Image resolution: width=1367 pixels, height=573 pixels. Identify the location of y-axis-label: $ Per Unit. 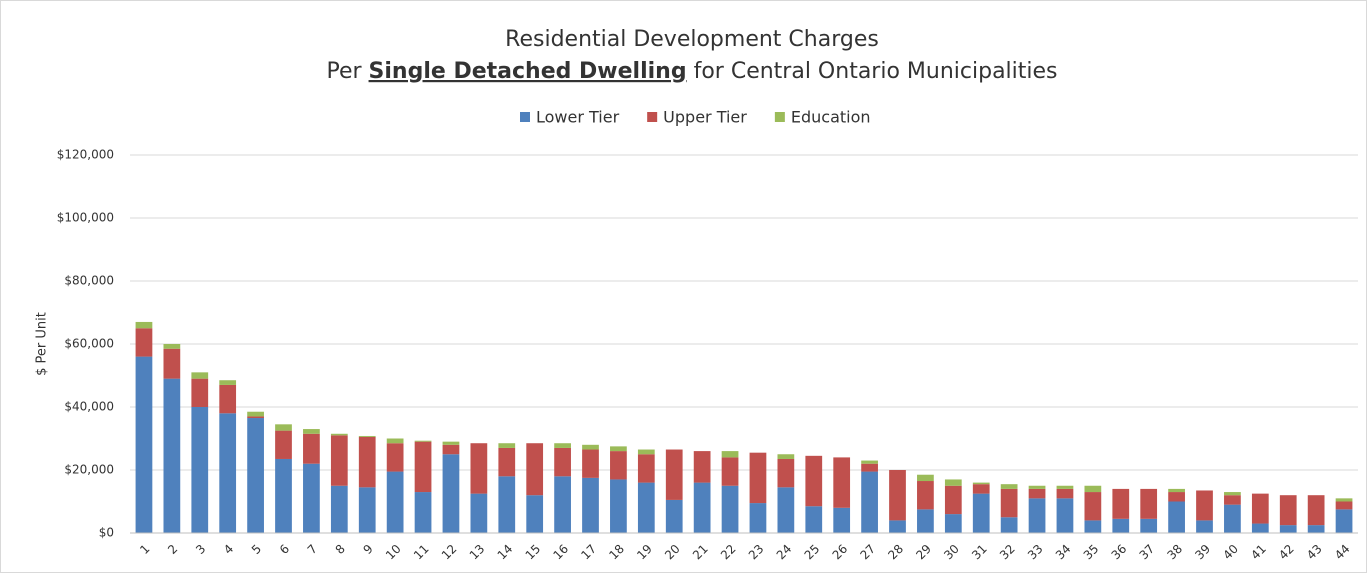
(42, 344).